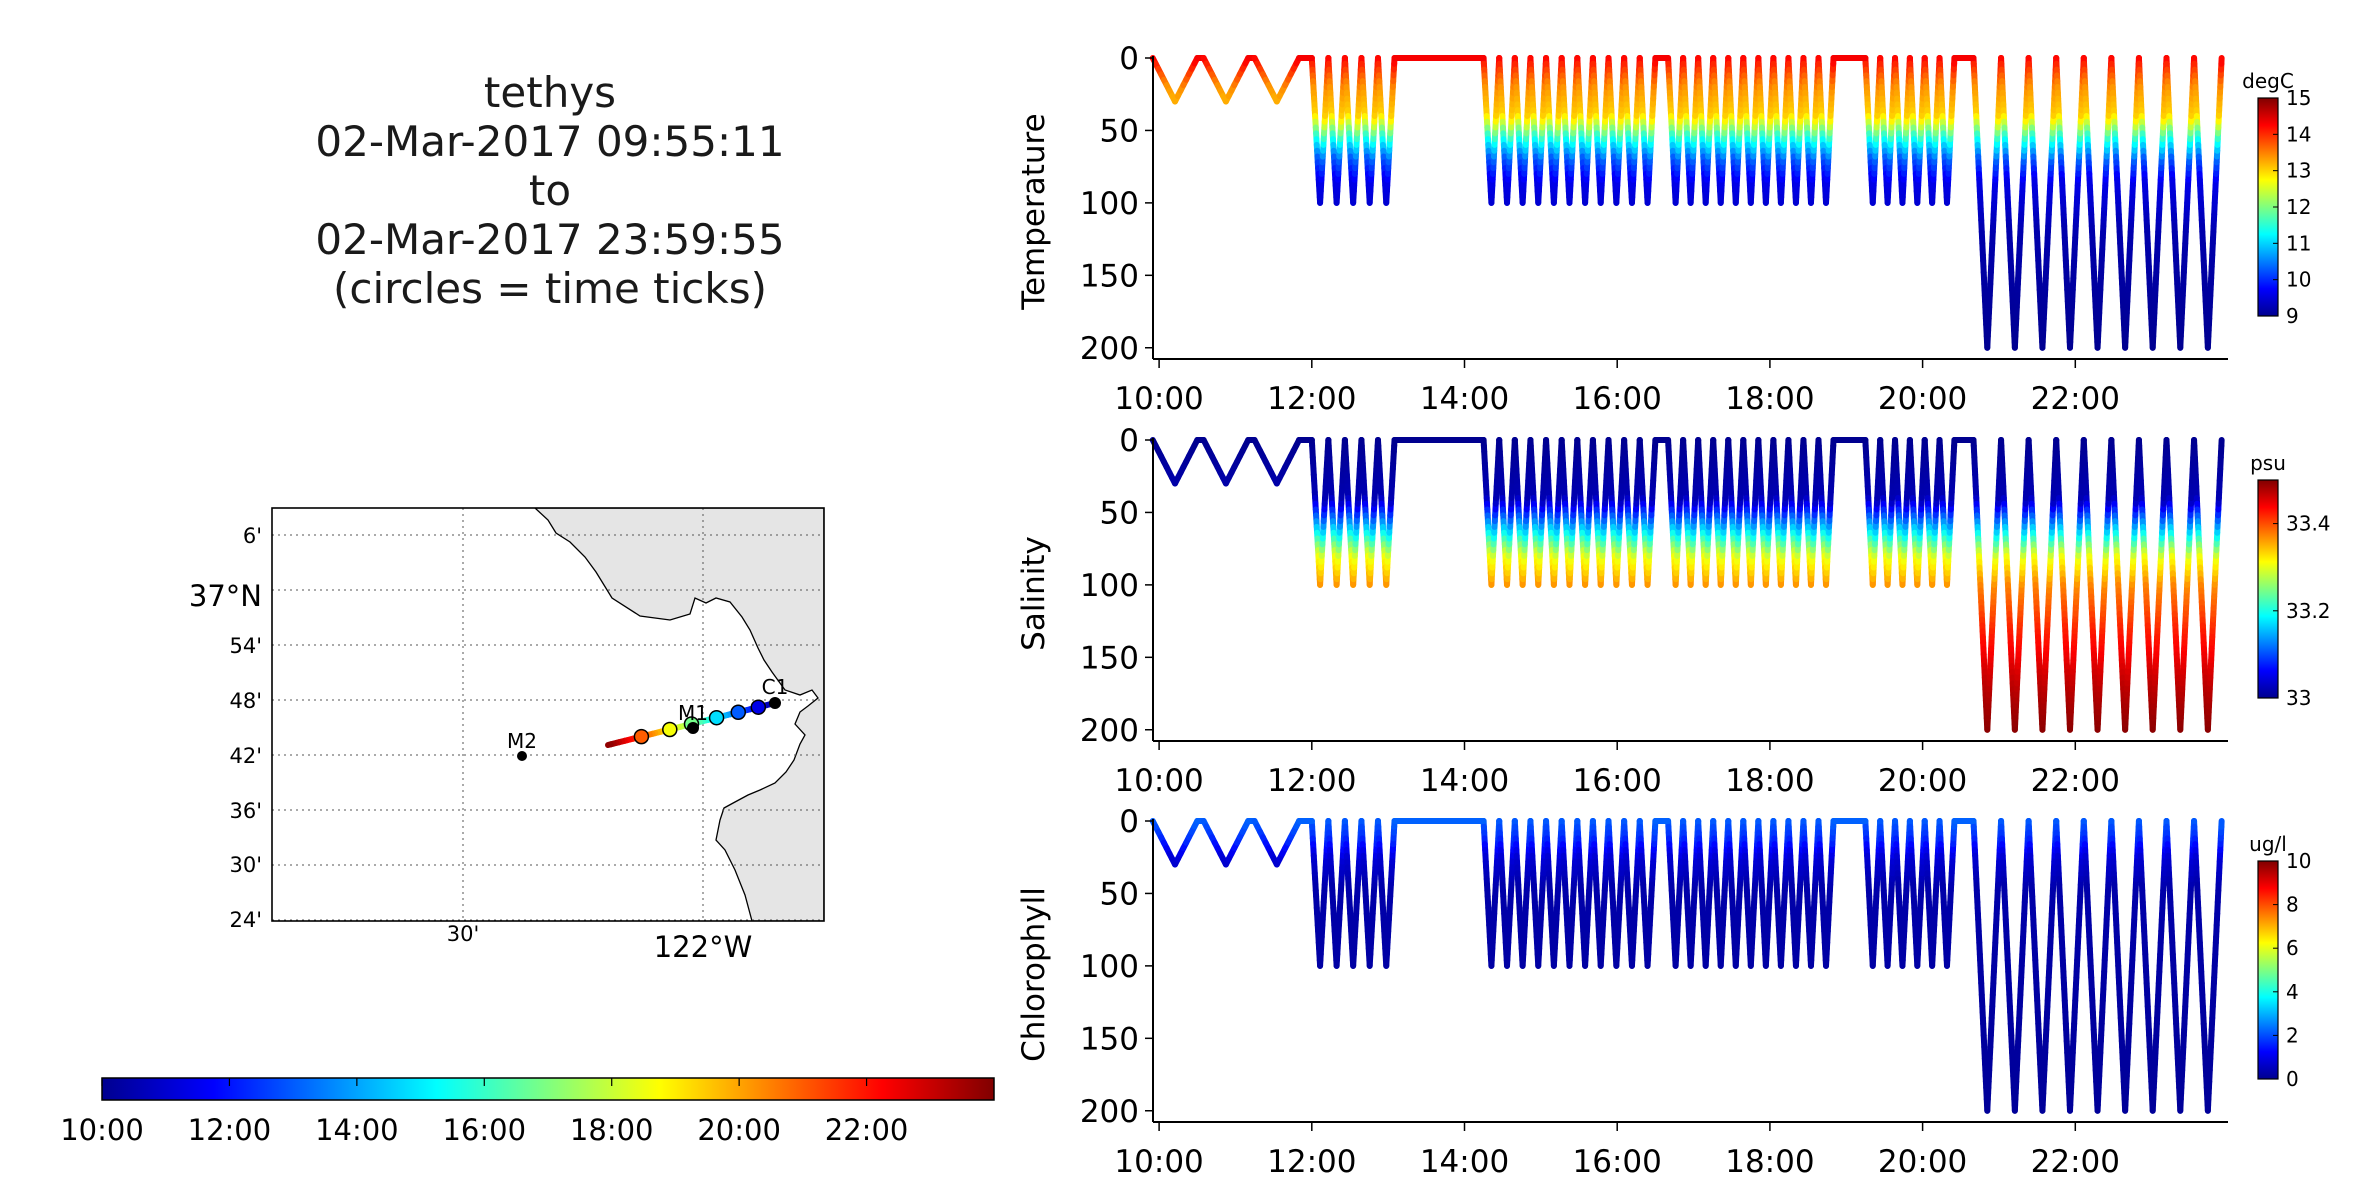 The width and height of the screenshot is (2362, 1181). I want to click on map-gridlines, so click(548, 714).